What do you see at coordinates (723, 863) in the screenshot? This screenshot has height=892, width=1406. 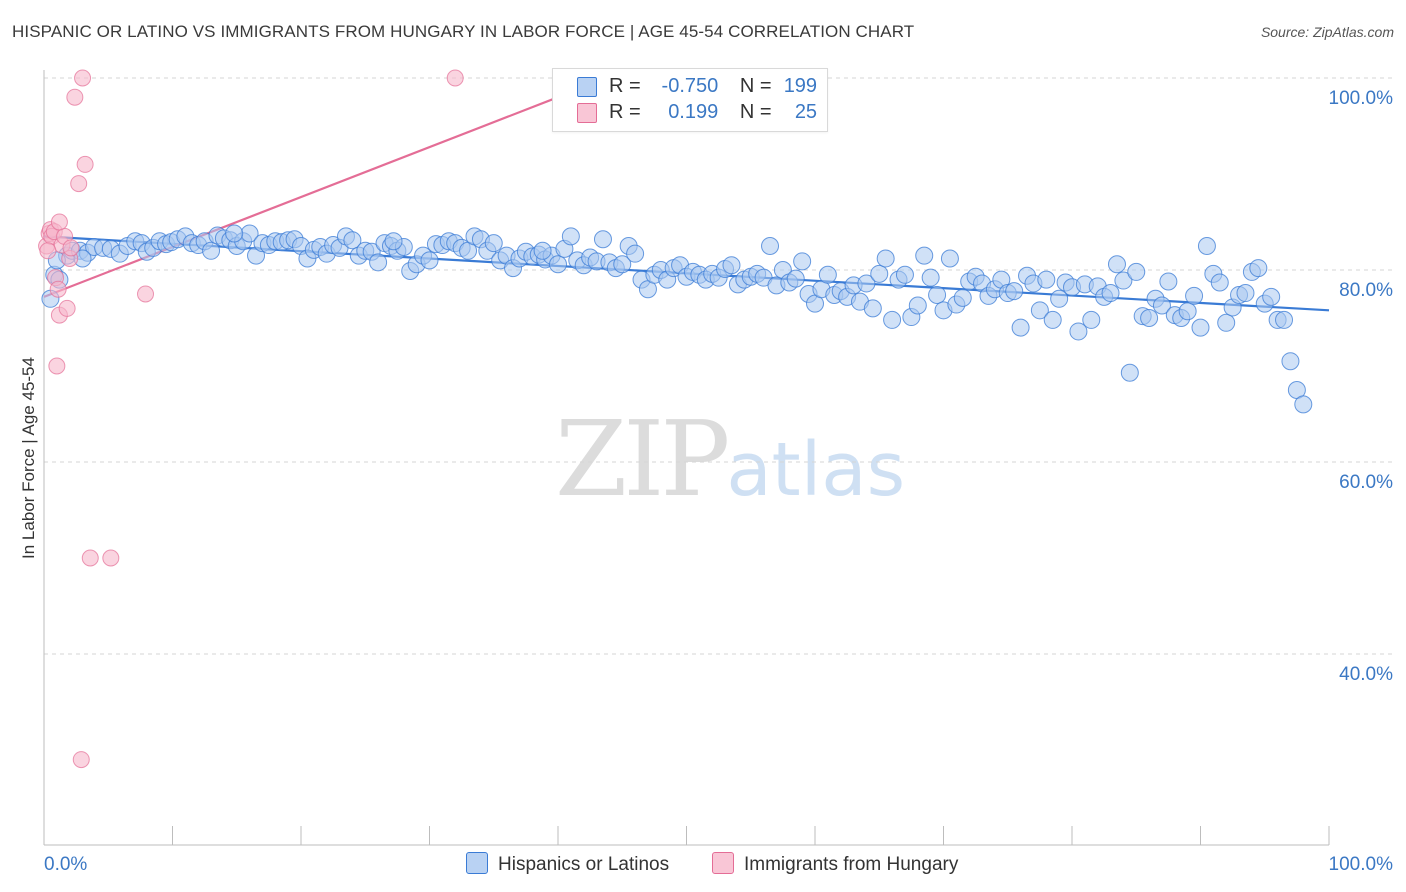 I see `bottom-legend-swatch-pink` at bounding box center [723, 863].